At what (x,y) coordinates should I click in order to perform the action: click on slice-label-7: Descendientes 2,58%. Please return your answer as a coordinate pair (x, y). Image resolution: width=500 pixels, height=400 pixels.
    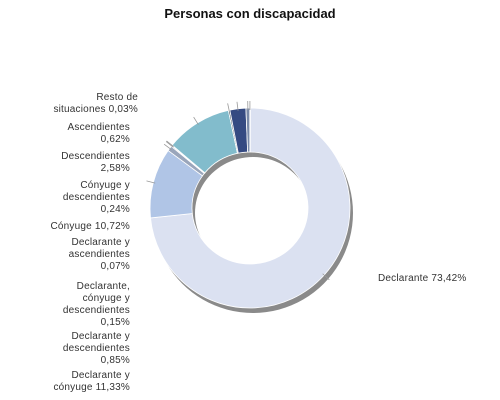
    Looking at the image, I should click on (69, 163).